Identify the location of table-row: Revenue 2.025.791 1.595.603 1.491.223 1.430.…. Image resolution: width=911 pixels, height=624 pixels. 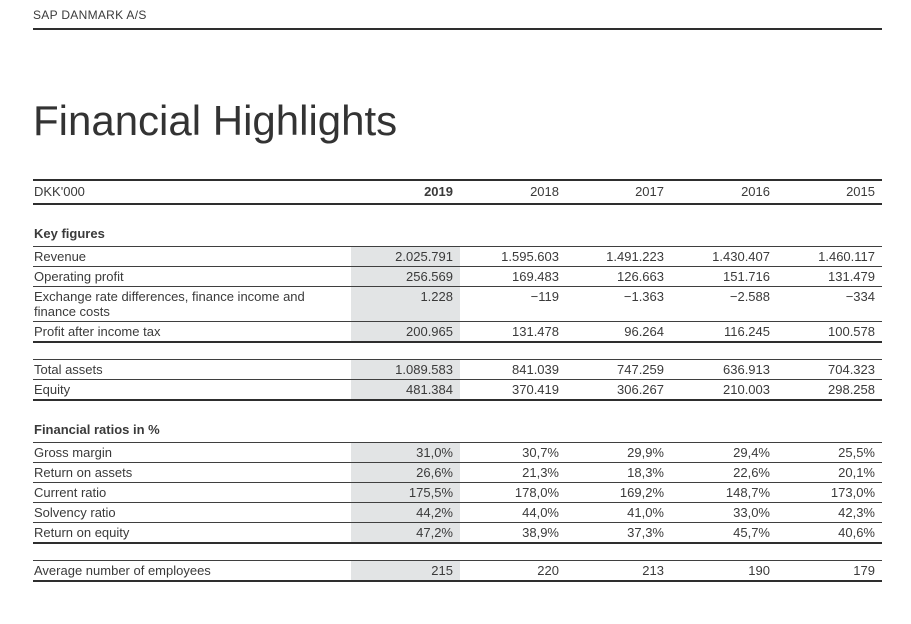
(457, 256).